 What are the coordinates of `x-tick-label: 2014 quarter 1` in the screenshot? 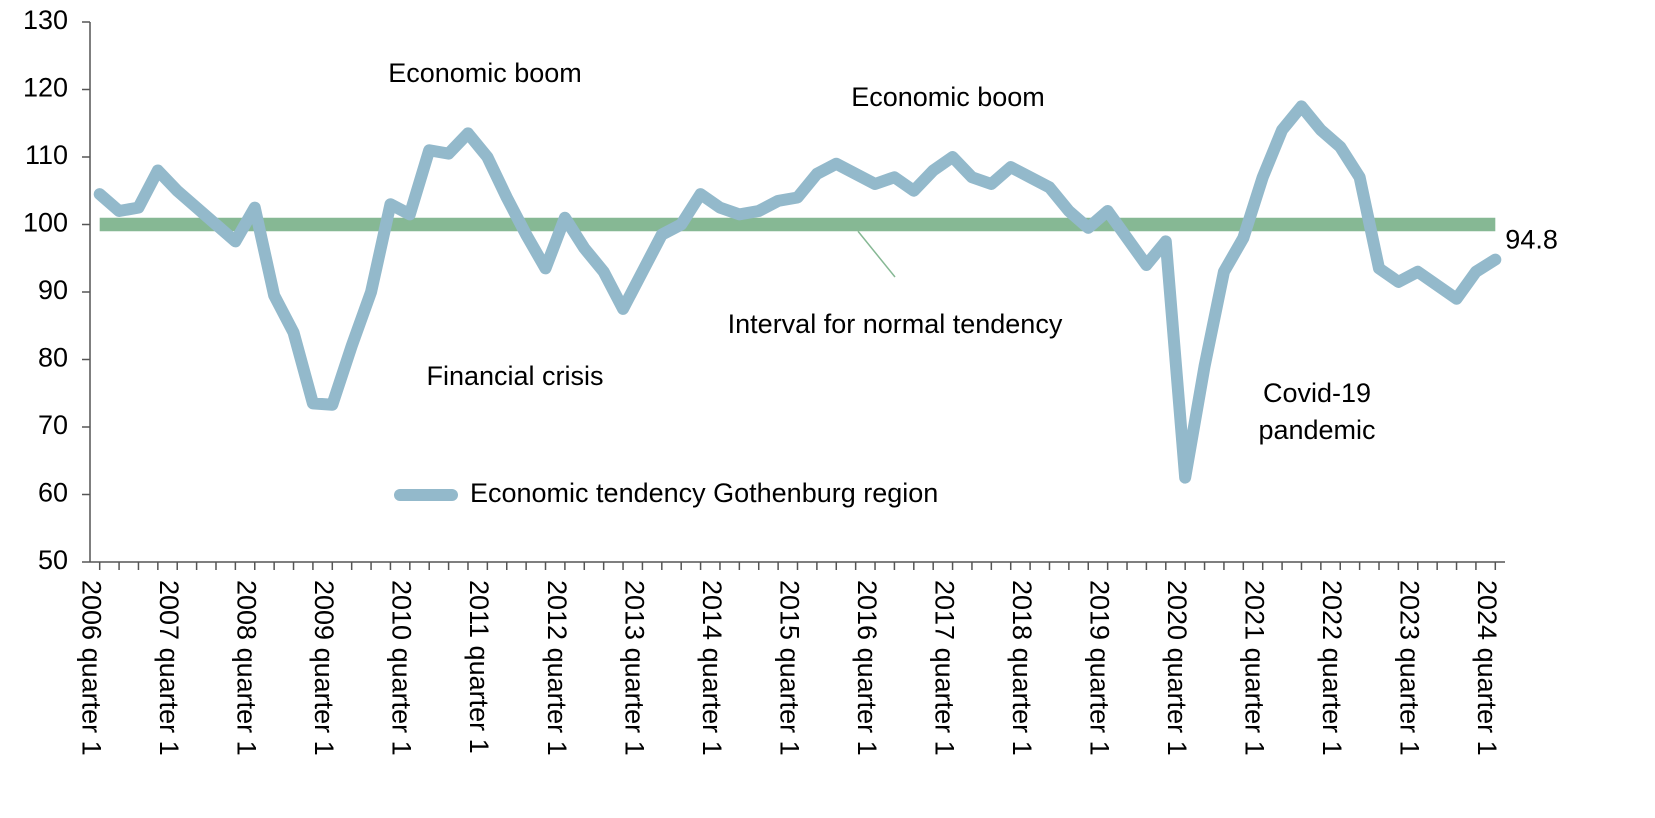 It's located at (712, 668).